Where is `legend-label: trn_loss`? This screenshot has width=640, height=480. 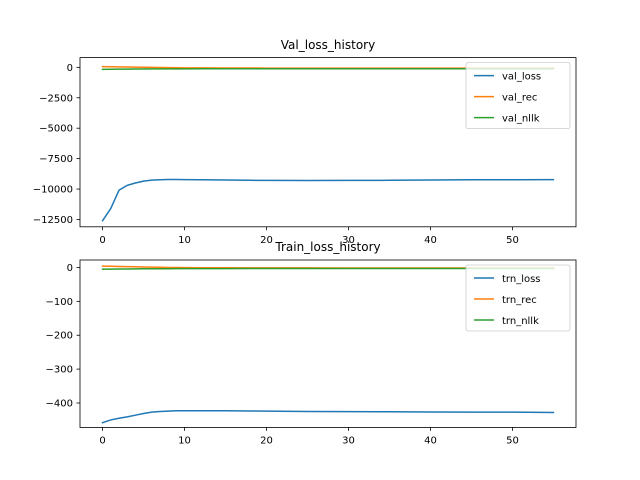
legend-label: trn_loss is located at coordinates (521, 279).